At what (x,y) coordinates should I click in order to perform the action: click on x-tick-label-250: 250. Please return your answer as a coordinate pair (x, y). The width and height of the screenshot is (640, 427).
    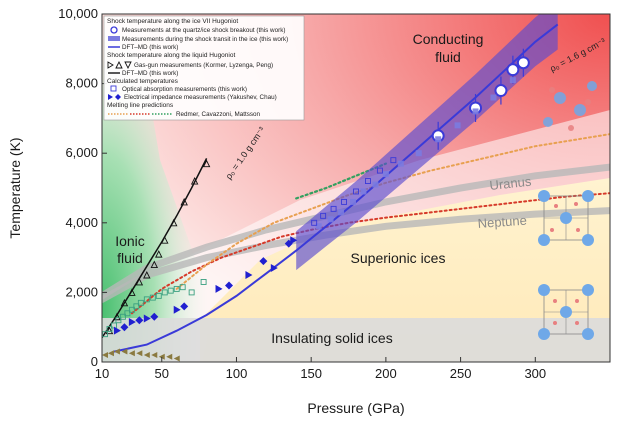
    Looking at the image, I should click on (461, 373).